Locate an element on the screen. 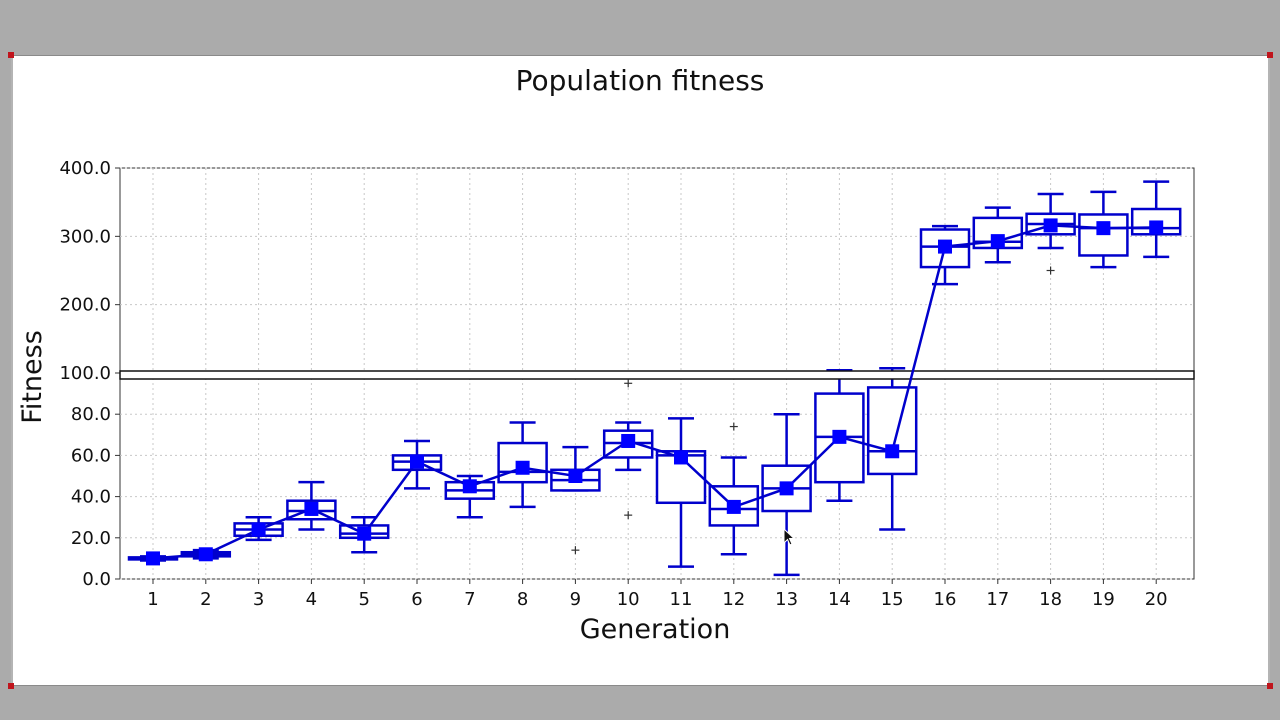 The image size is (1280, 720). x-tick-label: 5 is located at coordinates (363, 599).